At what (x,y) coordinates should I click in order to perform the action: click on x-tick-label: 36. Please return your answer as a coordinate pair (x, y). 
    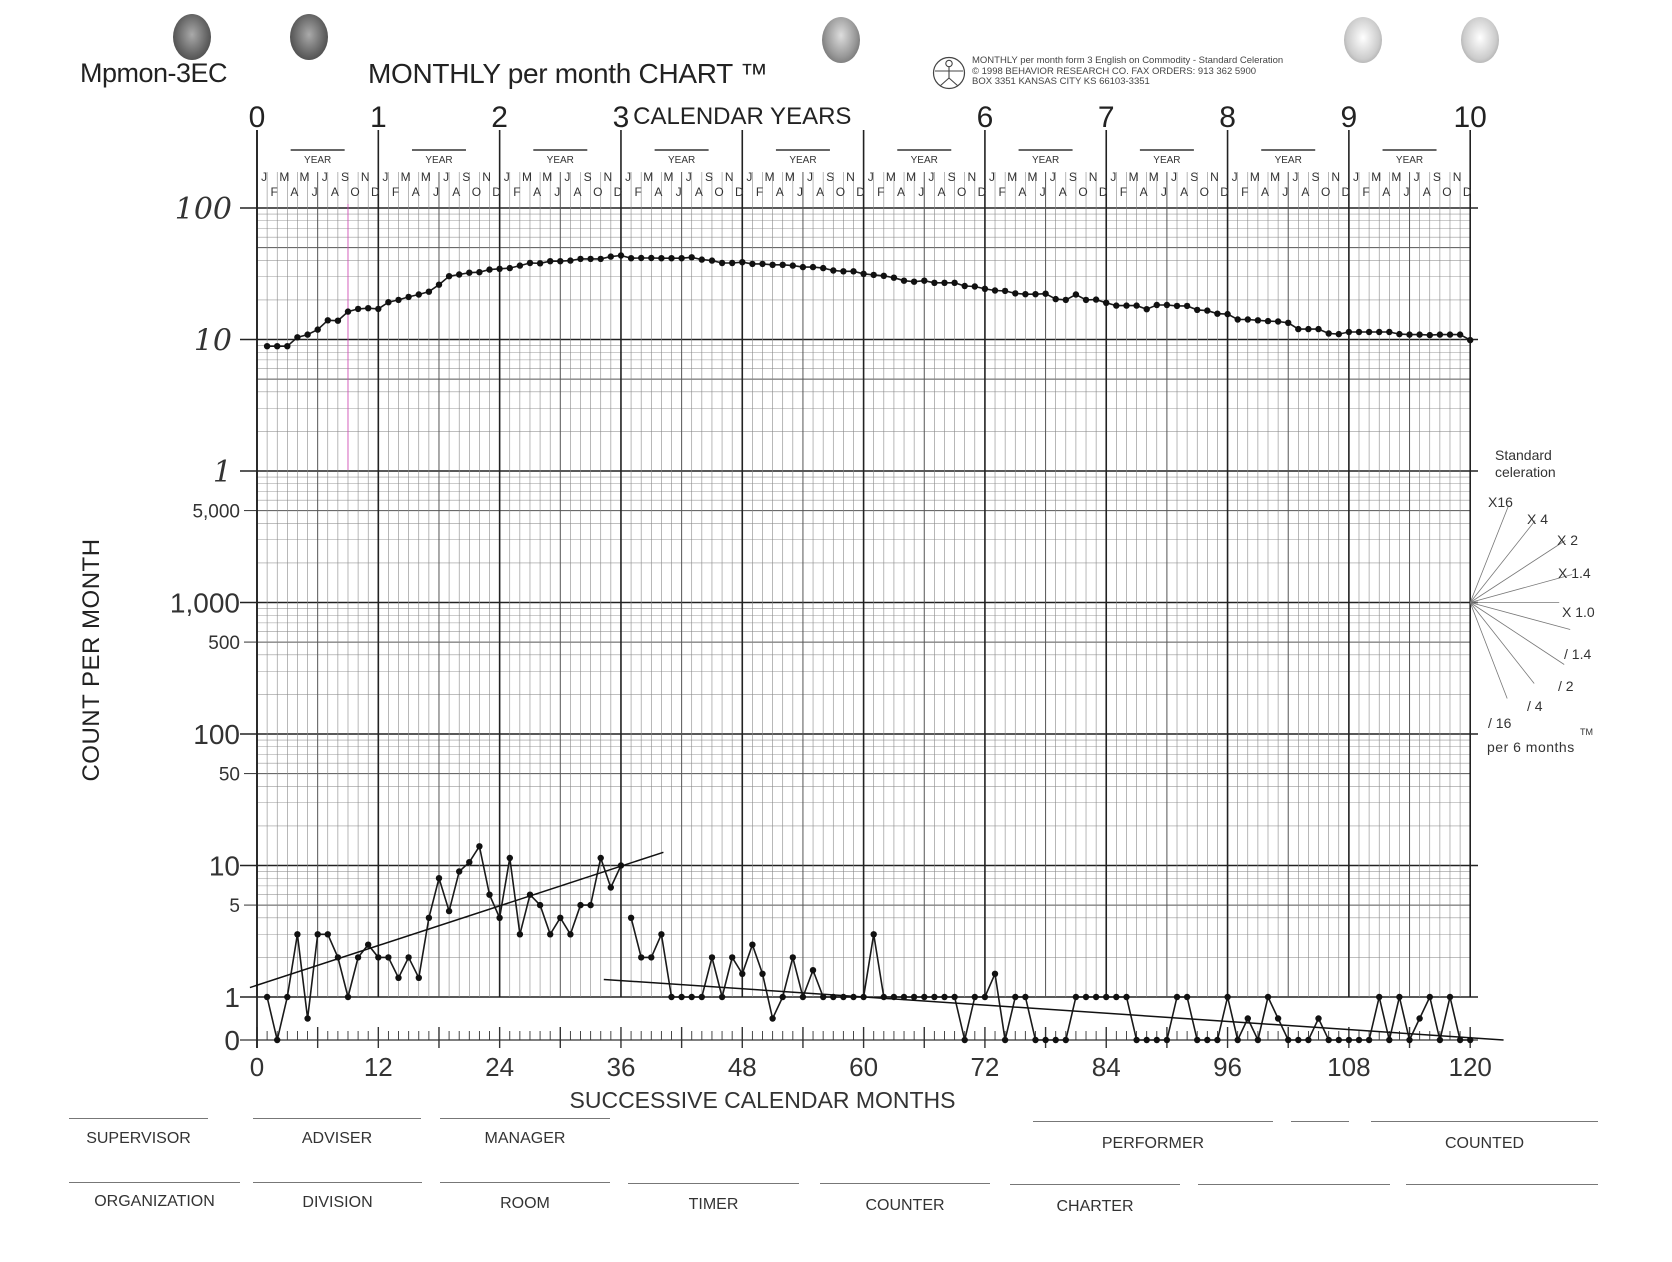
    Looking at the image, I should click on (620, 1067).